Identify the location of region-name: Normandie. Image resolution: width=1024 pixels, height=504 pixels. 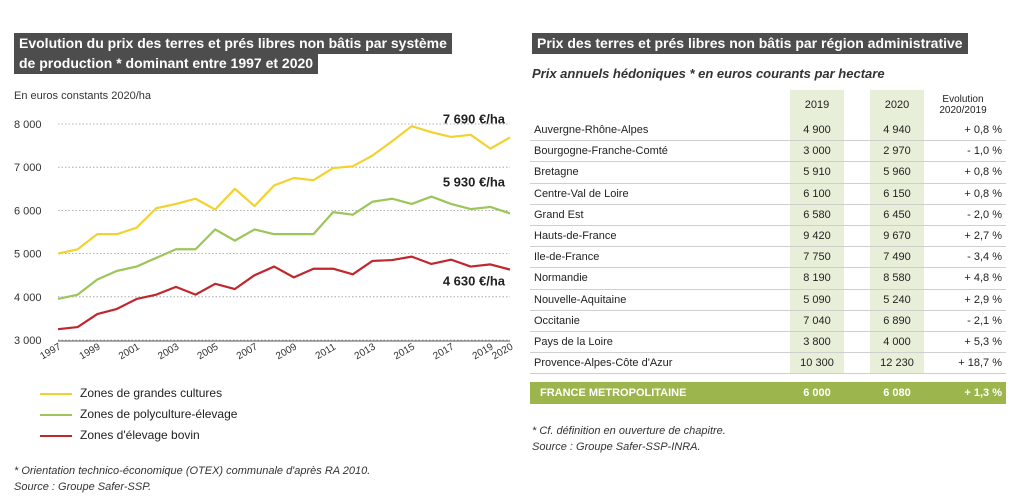
(660, 278).